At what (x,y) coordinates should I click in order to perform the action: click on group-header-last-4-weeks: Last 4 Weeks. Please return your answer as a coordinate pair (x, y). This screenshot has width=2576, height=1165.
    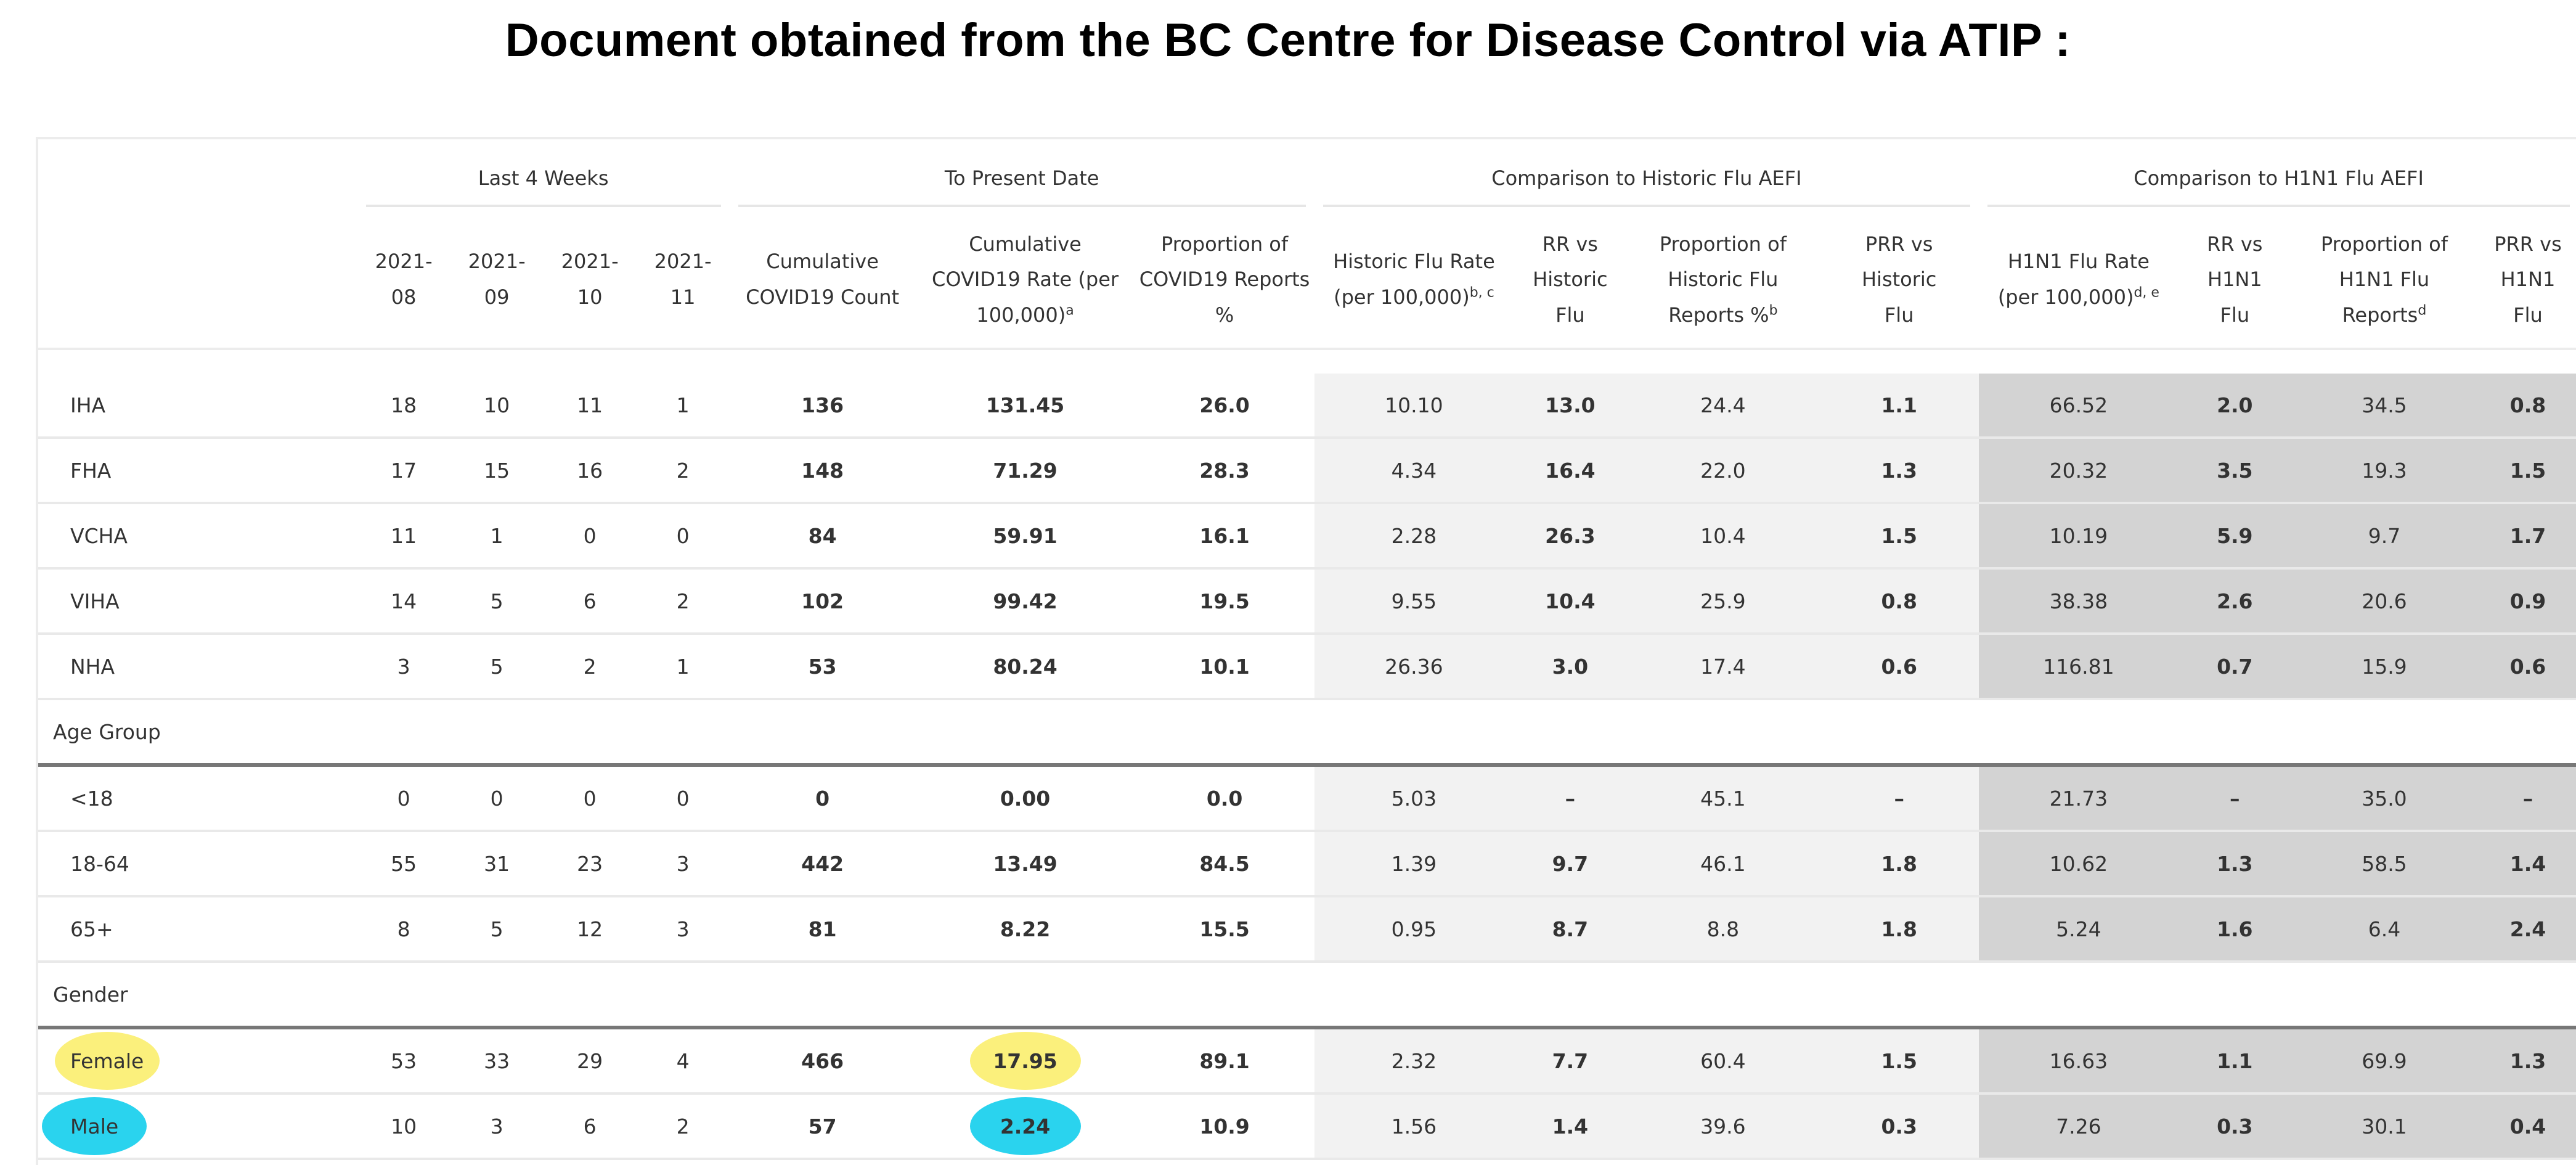
    Looking at the image, I should click on (543, 175).